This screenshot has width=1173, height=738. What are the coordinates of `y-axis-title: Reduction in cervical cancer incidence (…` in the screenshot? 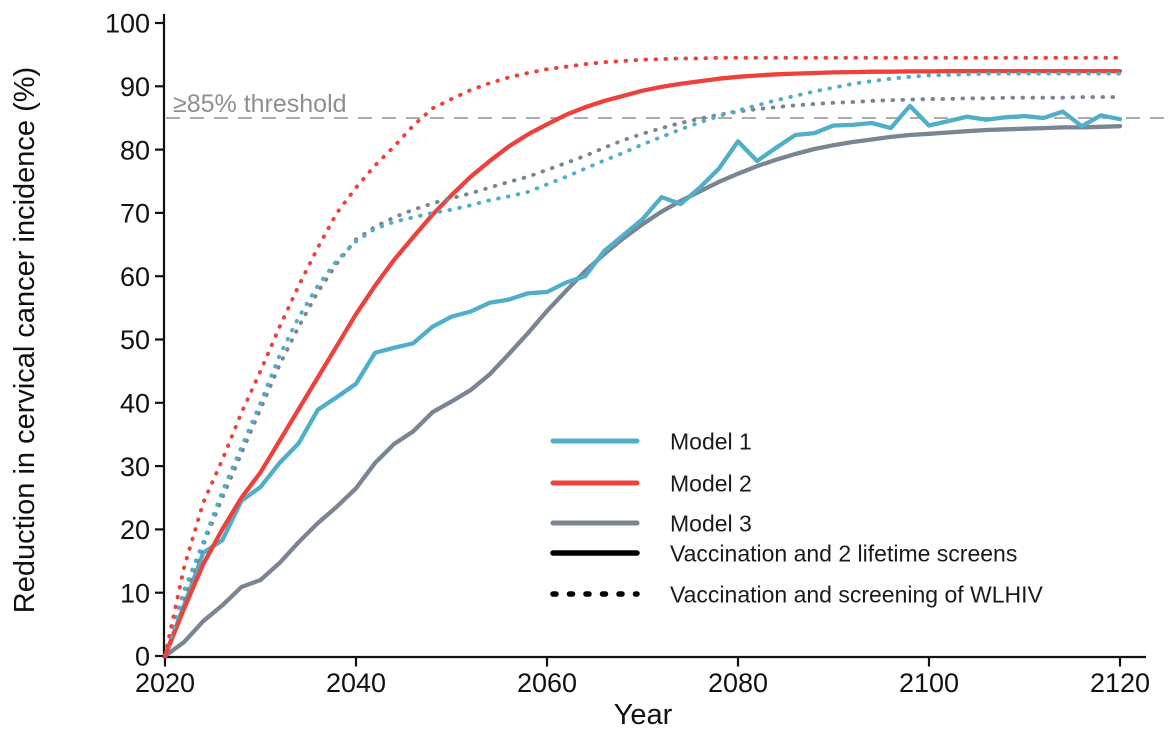 It's located at (25, 340).